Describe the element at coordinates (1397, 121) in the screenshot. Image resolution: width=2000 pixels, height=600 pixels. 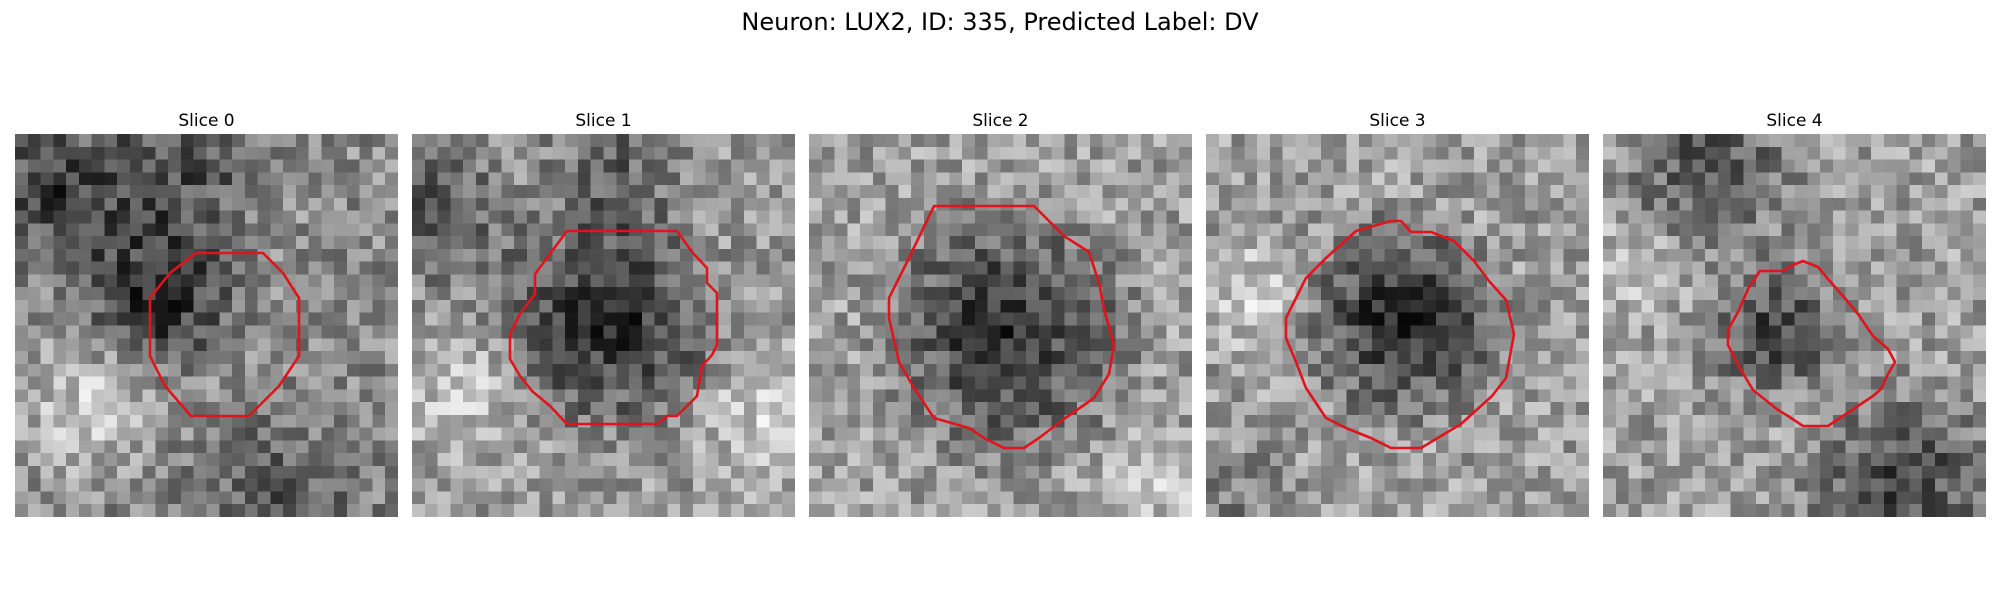
I see `slice-title: Slice 3` at that location.